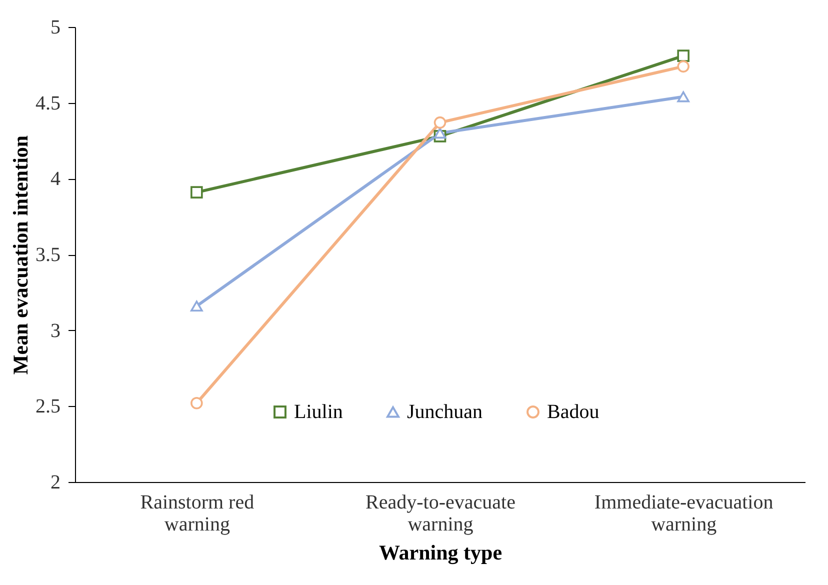 Image resolution: width=828 pixels, height=585 pixels. I want to click on x-tick-label: Rainstorm red warning, so click(197, 514).